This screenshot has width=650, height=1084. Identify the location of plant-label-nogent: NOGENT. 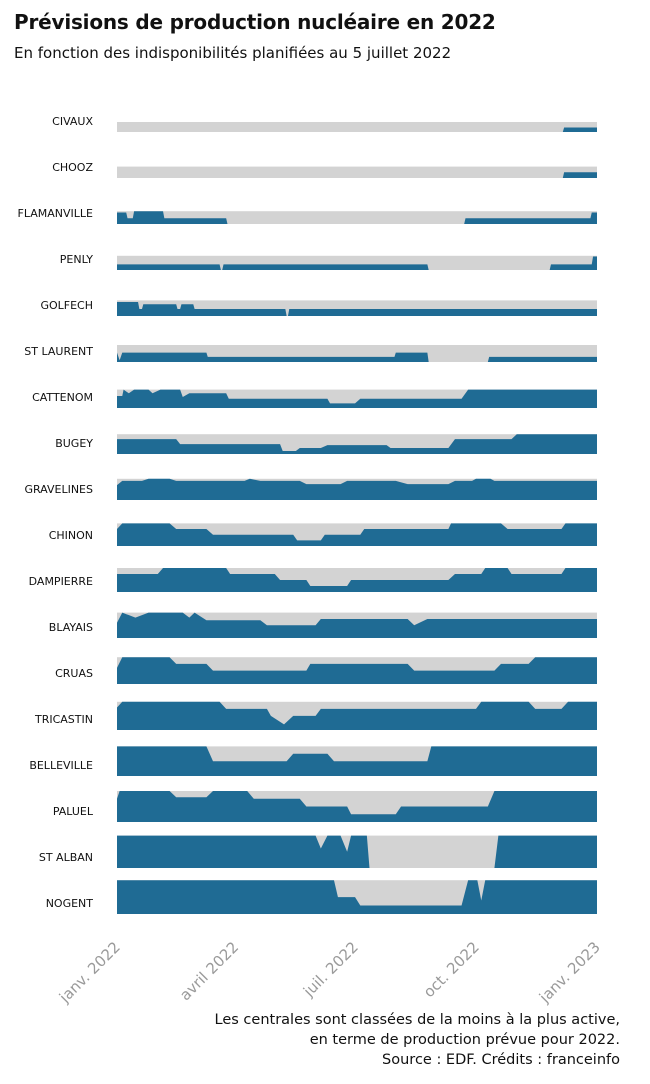
(70, 903).